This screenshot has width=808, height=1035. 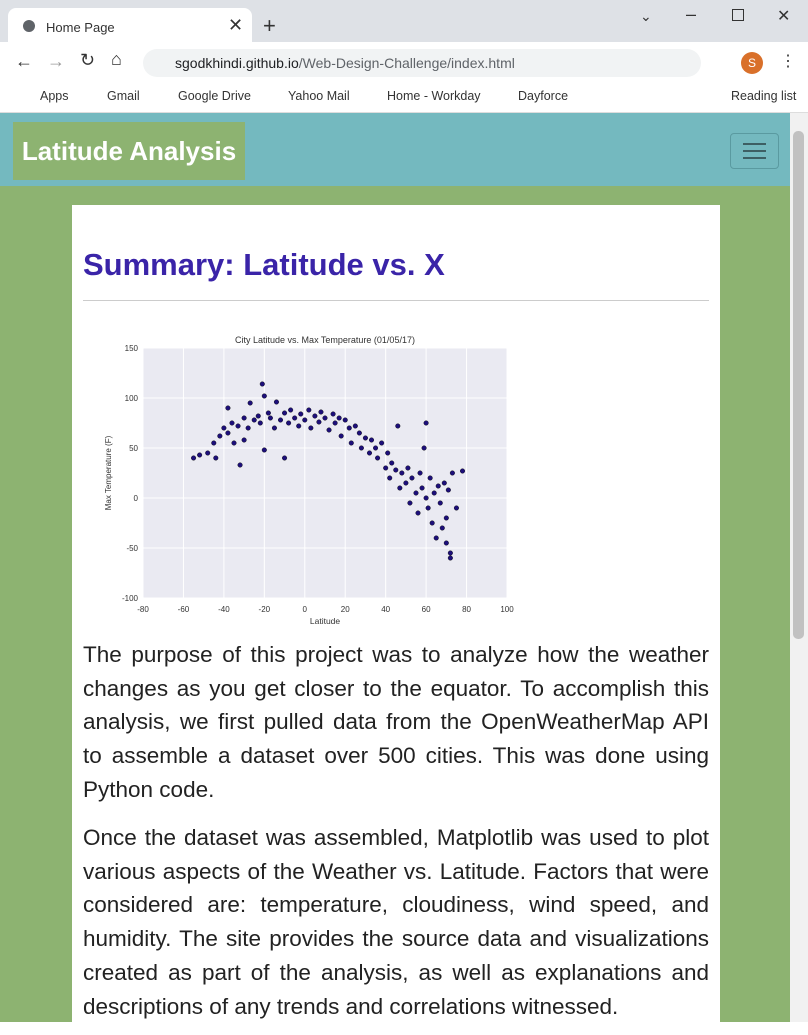 I want to click on x-tick-label: 0, so click(x=305, y=609).